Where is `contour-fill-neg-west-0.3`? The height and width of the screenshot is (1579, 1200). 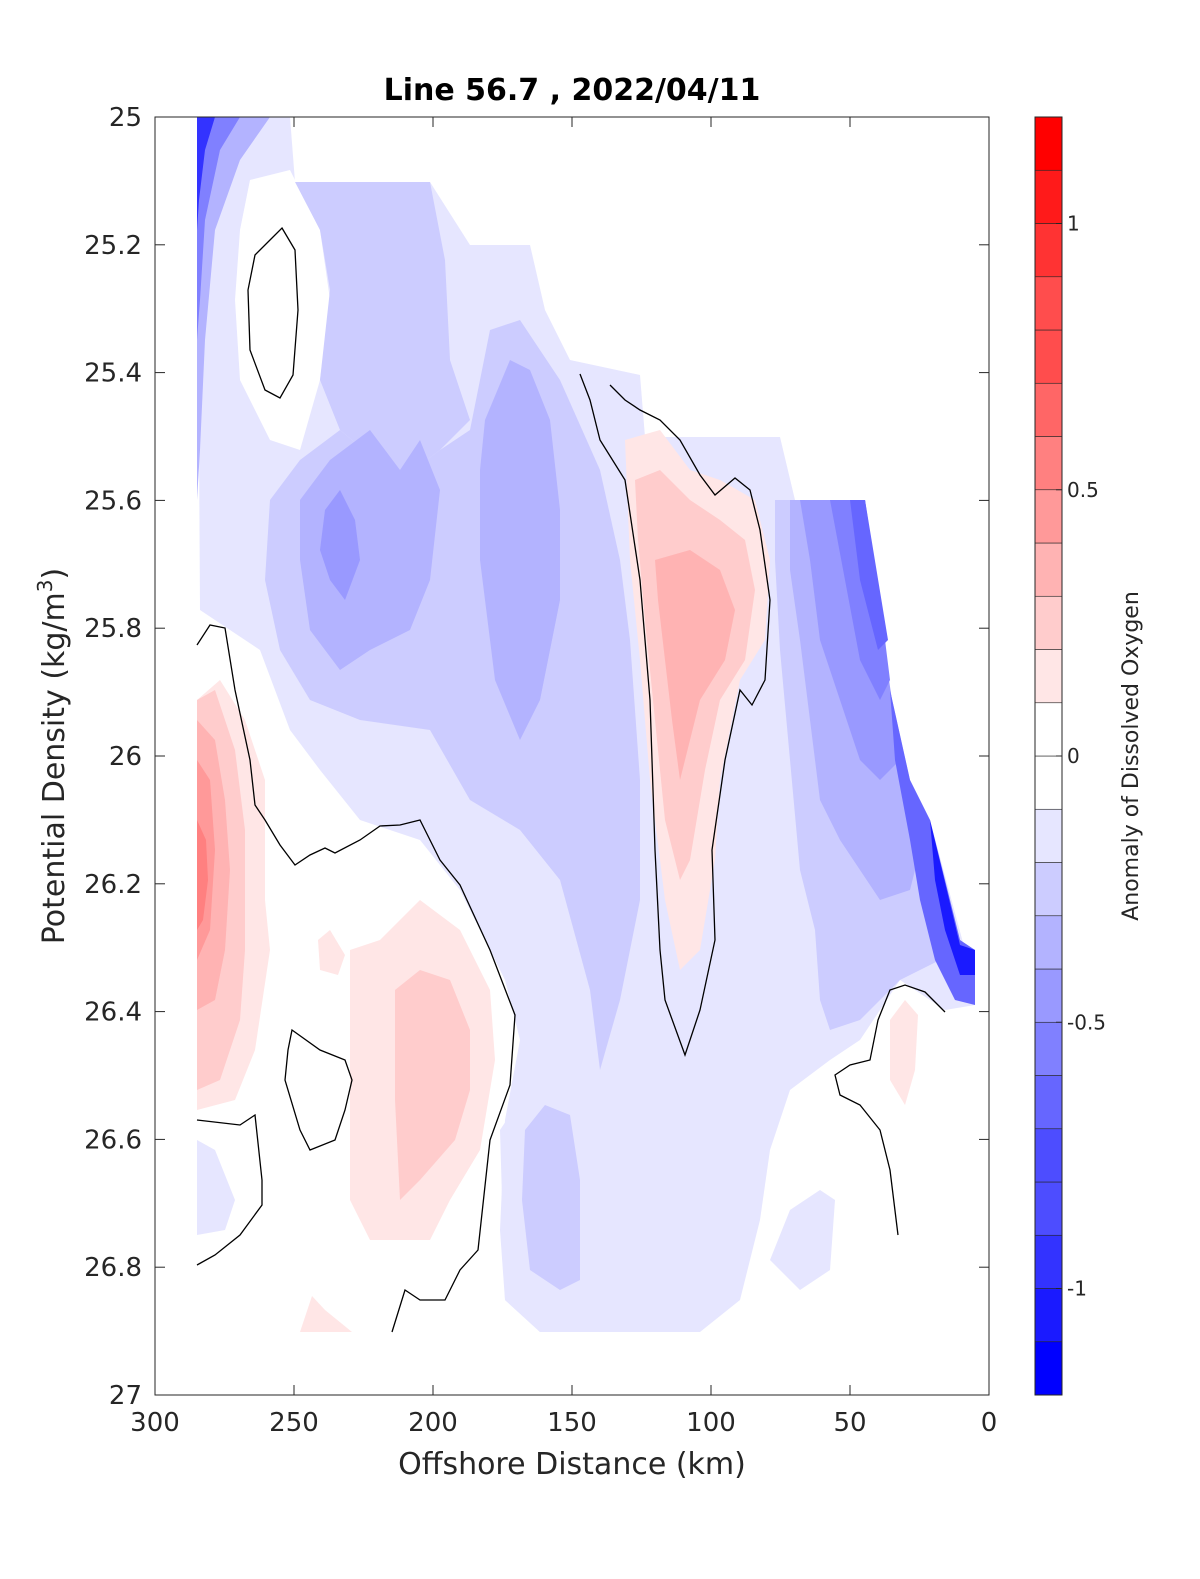 contour-fill-neg-west-0.3 is located at coordinates (233, 308).